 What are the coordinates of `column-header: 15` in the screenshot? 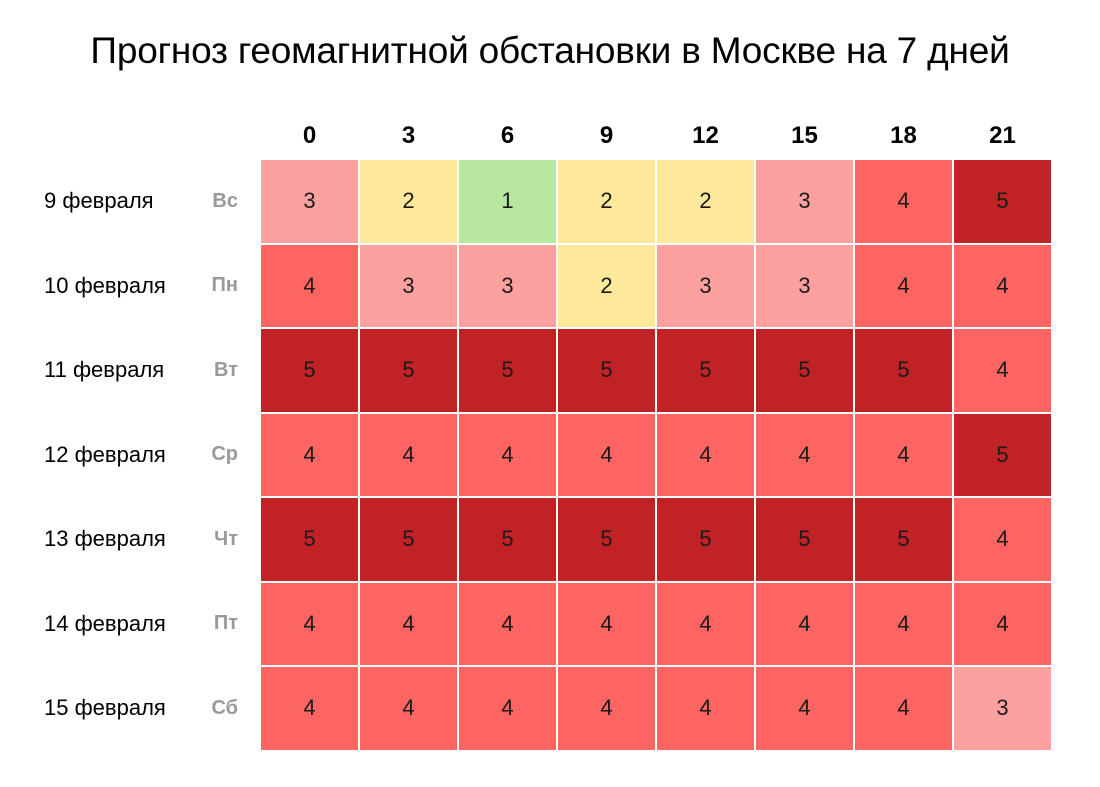 It's located at (804, 135).